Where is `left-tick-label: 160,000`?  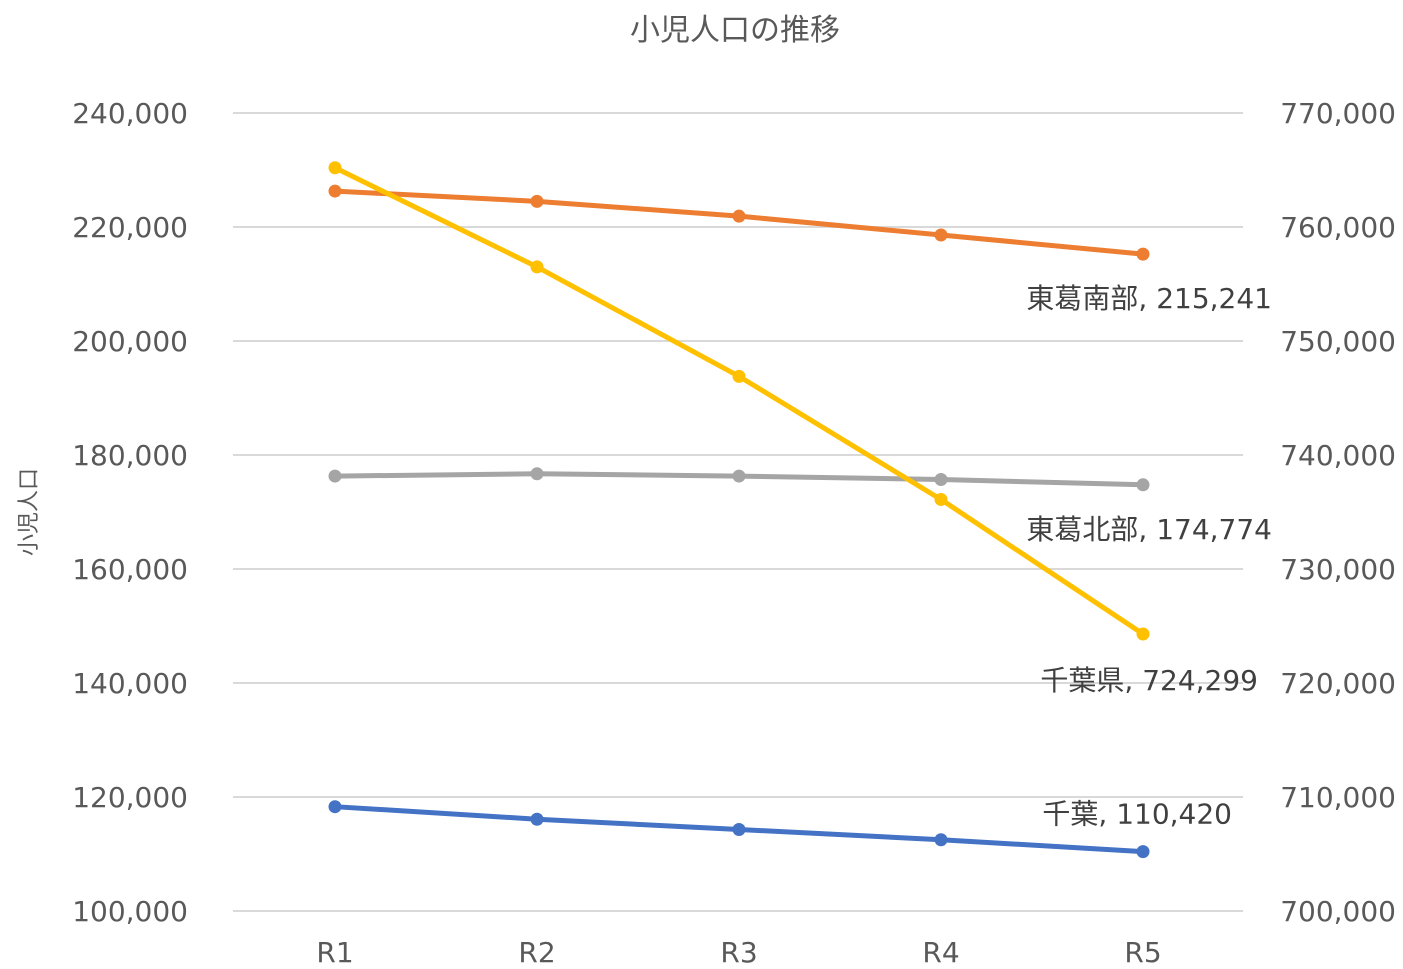 left-tick-label: 160,000 is located at coordinates (130, 569).